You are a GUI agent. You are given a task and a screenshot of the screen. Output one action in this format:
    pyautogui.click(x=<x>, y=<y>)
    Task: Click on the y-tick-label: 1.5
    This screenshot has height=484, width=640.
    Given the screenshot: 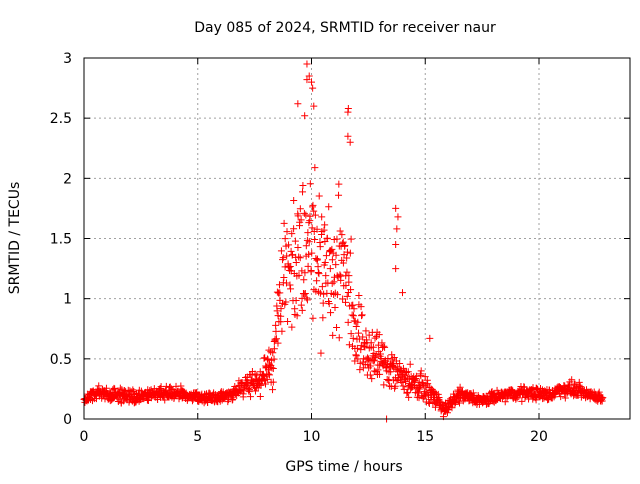 What is the action you would take?
    pyautogui.click(x=61, y=240)
    